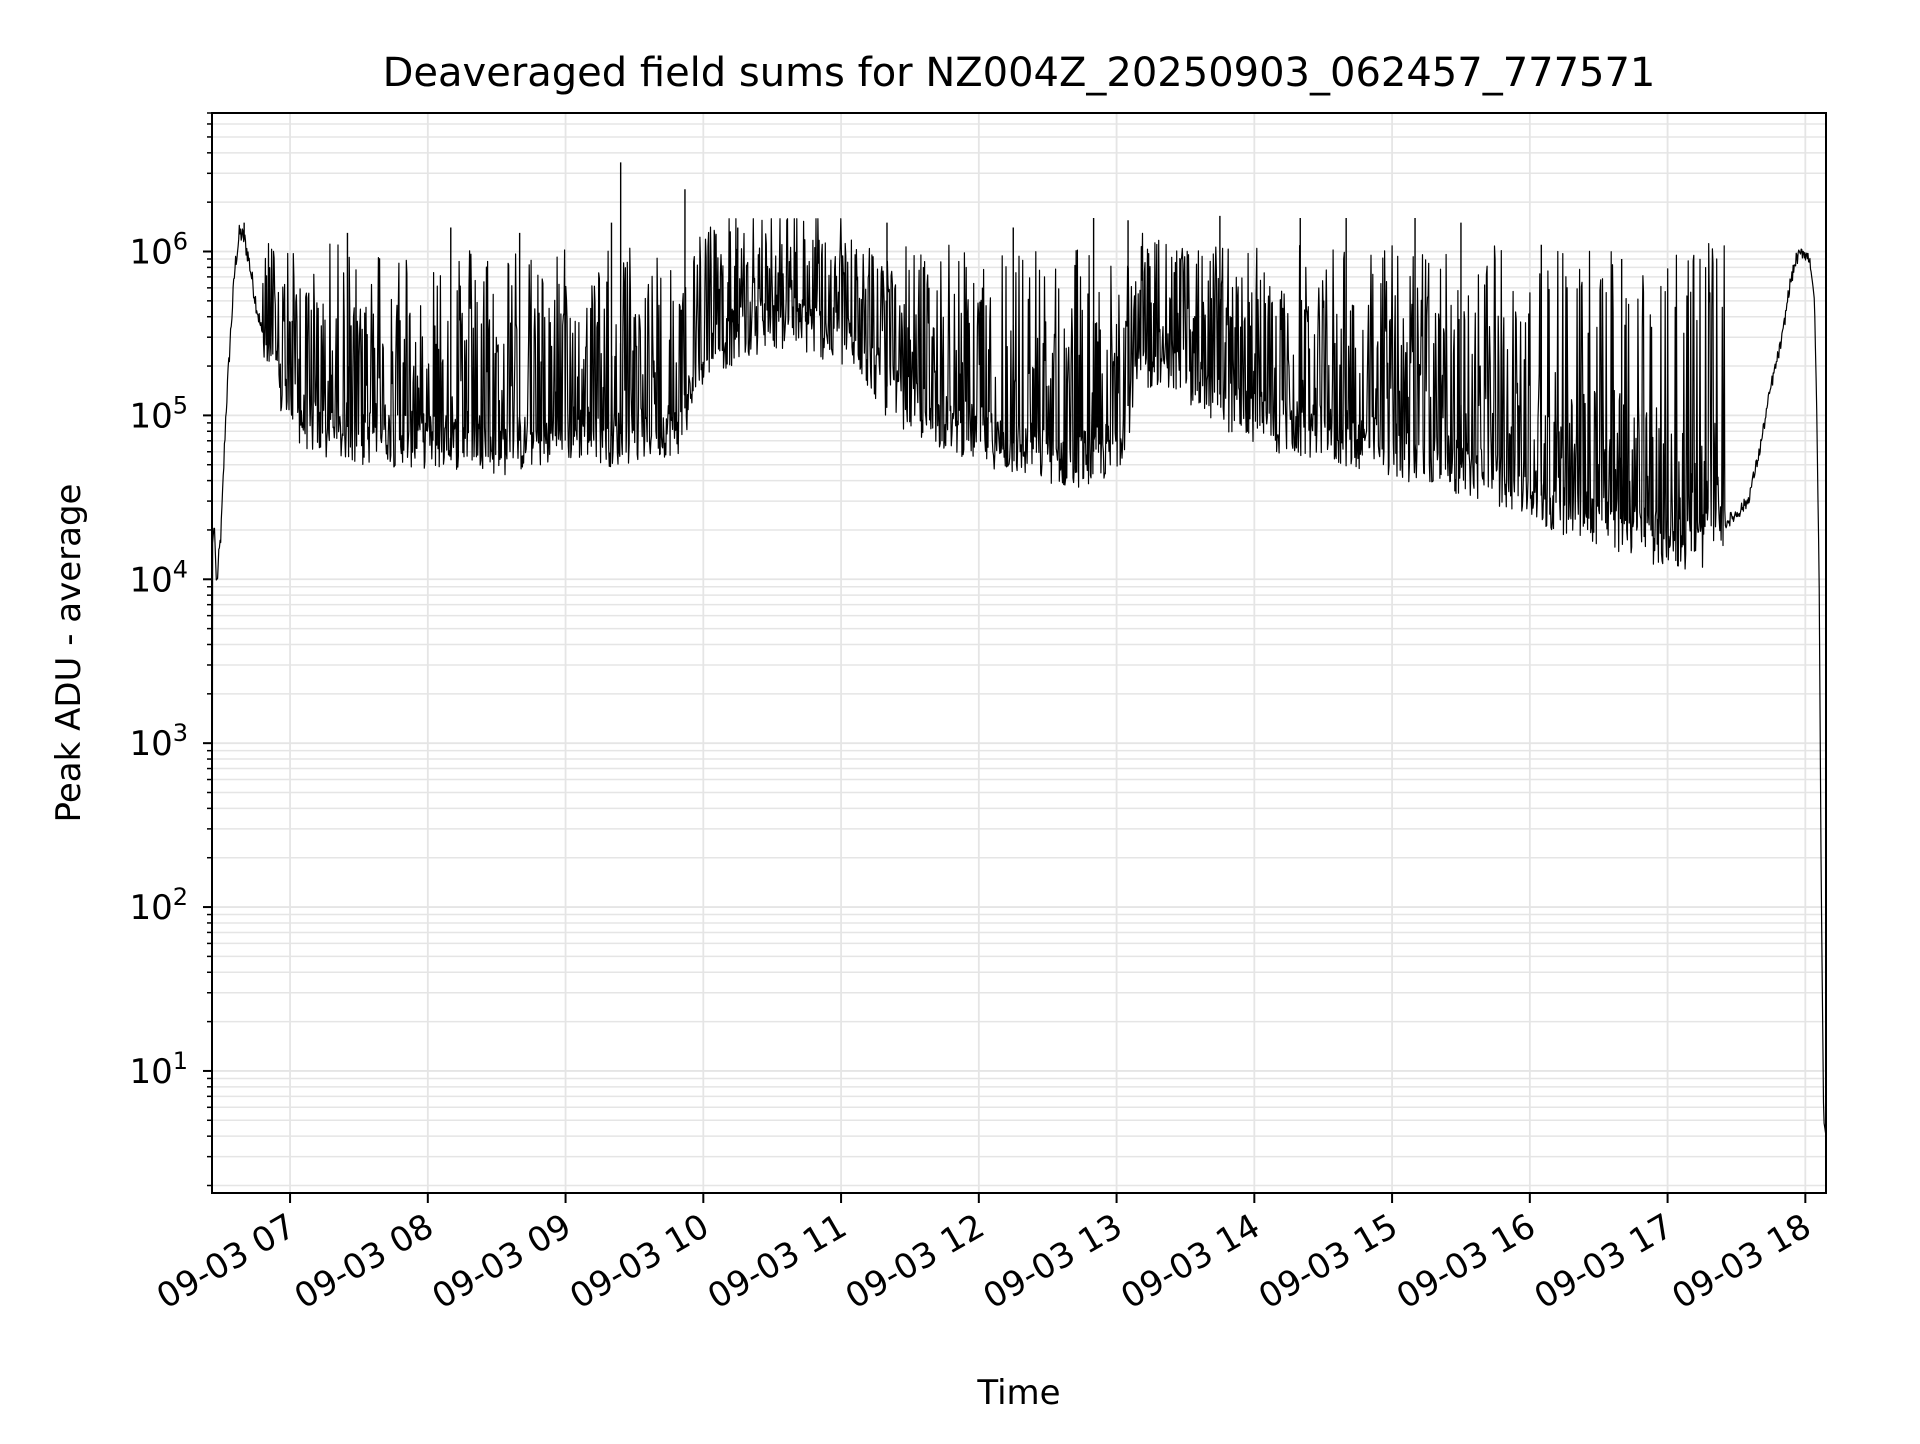 The image size is (1920, 1444). I want to click on y-tick-label: 10⁵, so click(158, 413).